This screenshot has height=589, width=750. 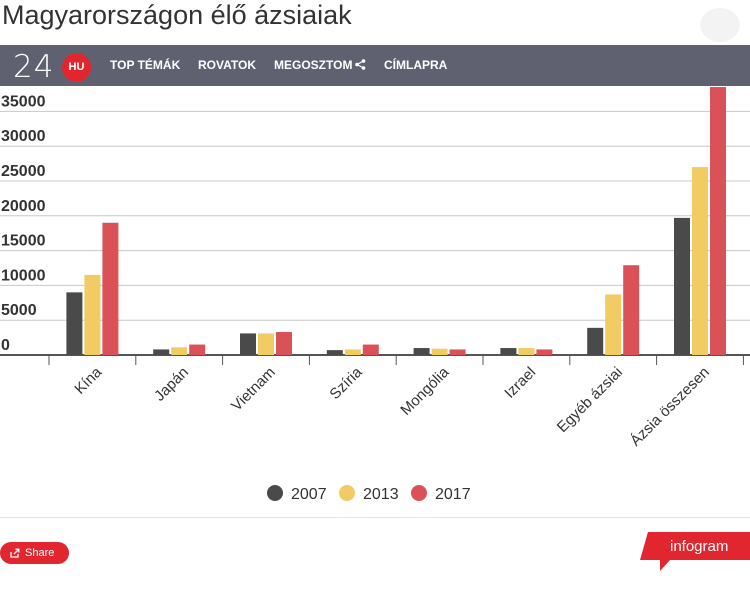 What do you see at coordinates (23, 136) in the screenshot?
I see `y-tick-label: 30000` at bounding box center [23, 136].